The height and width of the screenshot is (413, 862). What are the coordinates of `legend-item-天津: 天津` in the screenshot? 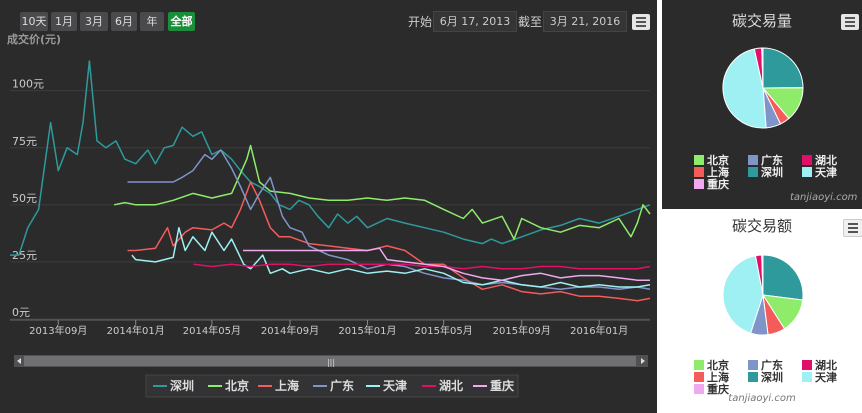 It's located at (395, 385).